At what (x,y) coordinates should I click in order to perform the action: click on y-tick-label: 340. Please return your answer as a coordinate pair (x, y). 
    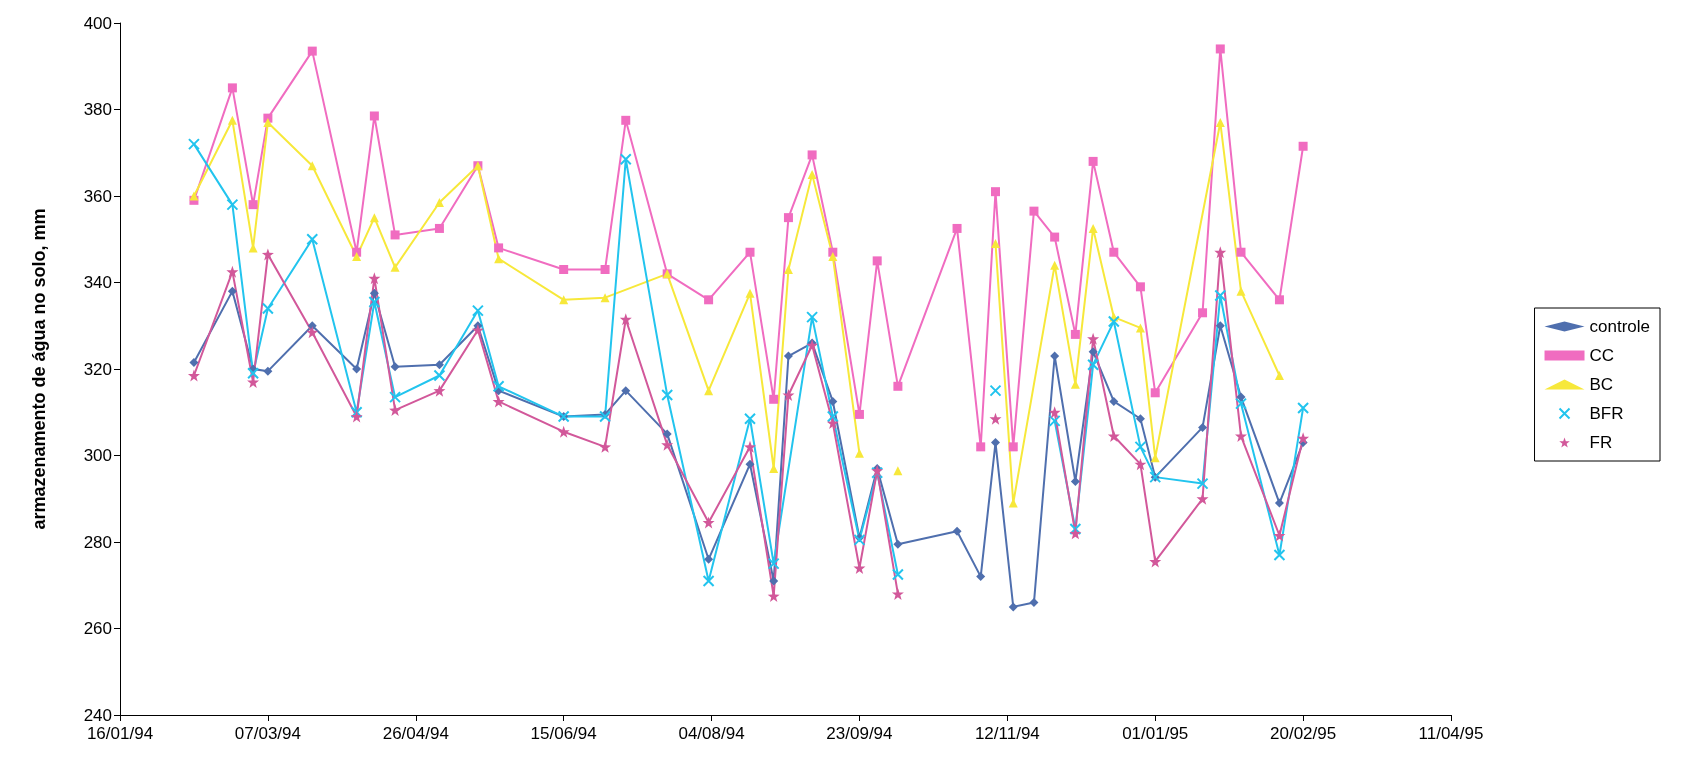
    Looking at the image, I should click on (97, 282).